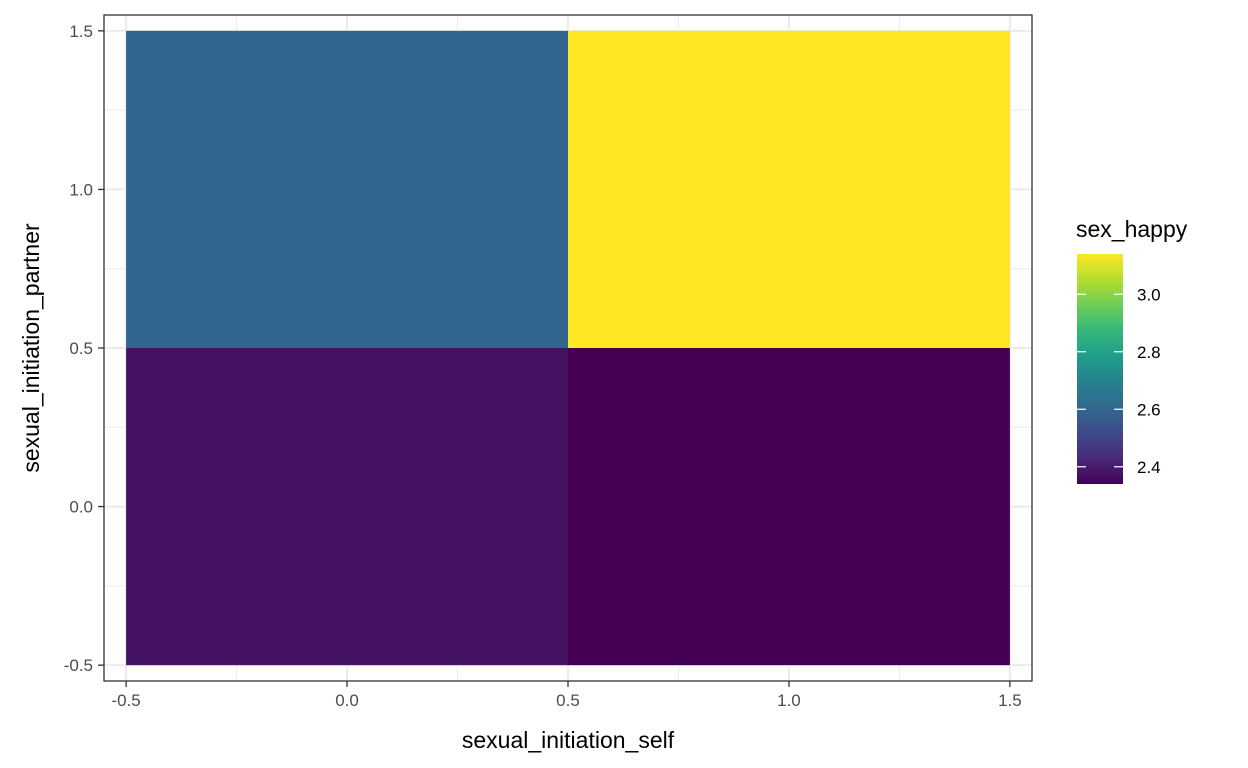 The height and width of the screenshot is (768, 1248). What do you see at coordinates (81, 507) in the screenshot?
I see `y-tick-label-1: 0.0` at bounding box center [81, 507].